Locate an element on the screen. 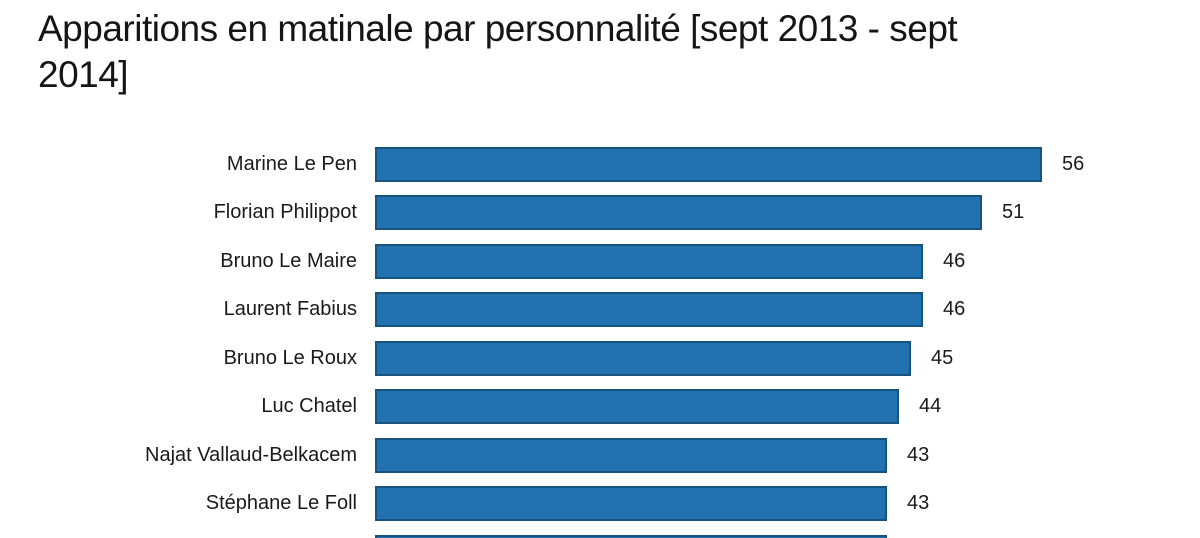  value-label: 56 is located at coordinates (1073, 163).